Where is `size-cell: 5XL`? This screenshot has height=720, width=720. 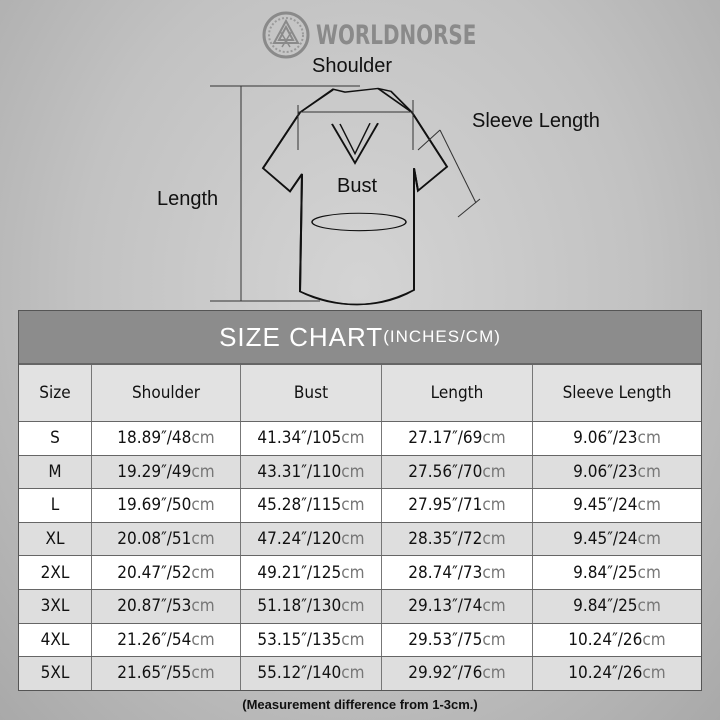 size-cell: 5XL is located at coordinates (55, 673).